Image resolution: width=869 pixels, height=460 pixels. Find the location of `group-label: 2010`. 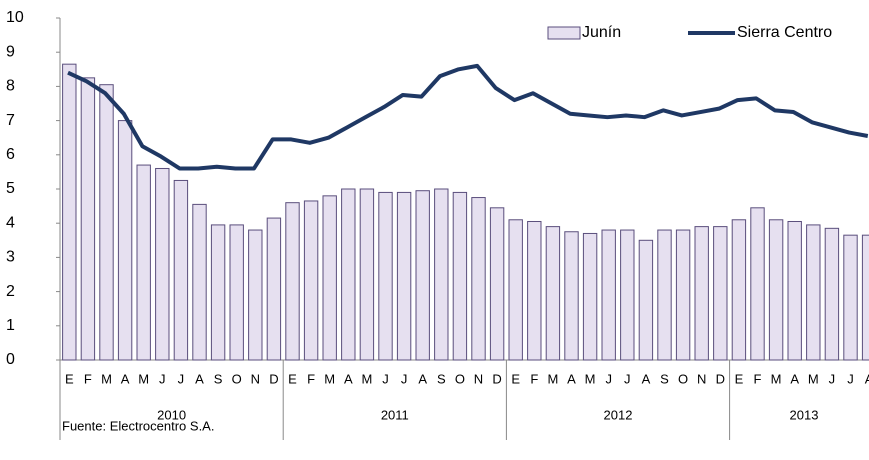

group-label: 2010 is located at coordinates (171, 414).